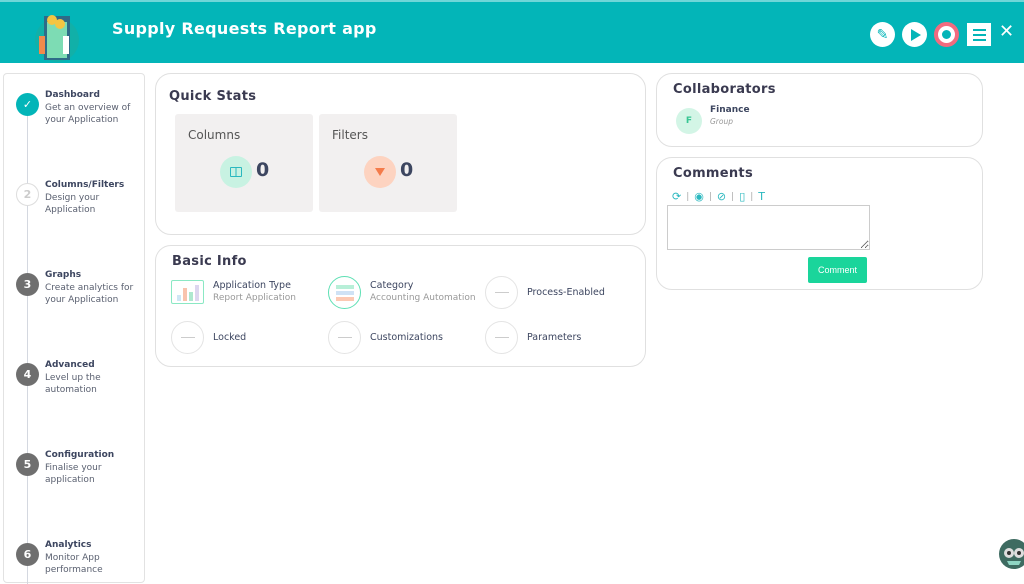 Image resolution: width=1024 pixels, height=584 pixels. Describe the element at coordinates (214, 135) in the screenshot. I see `stat-label: Columns` at that location.